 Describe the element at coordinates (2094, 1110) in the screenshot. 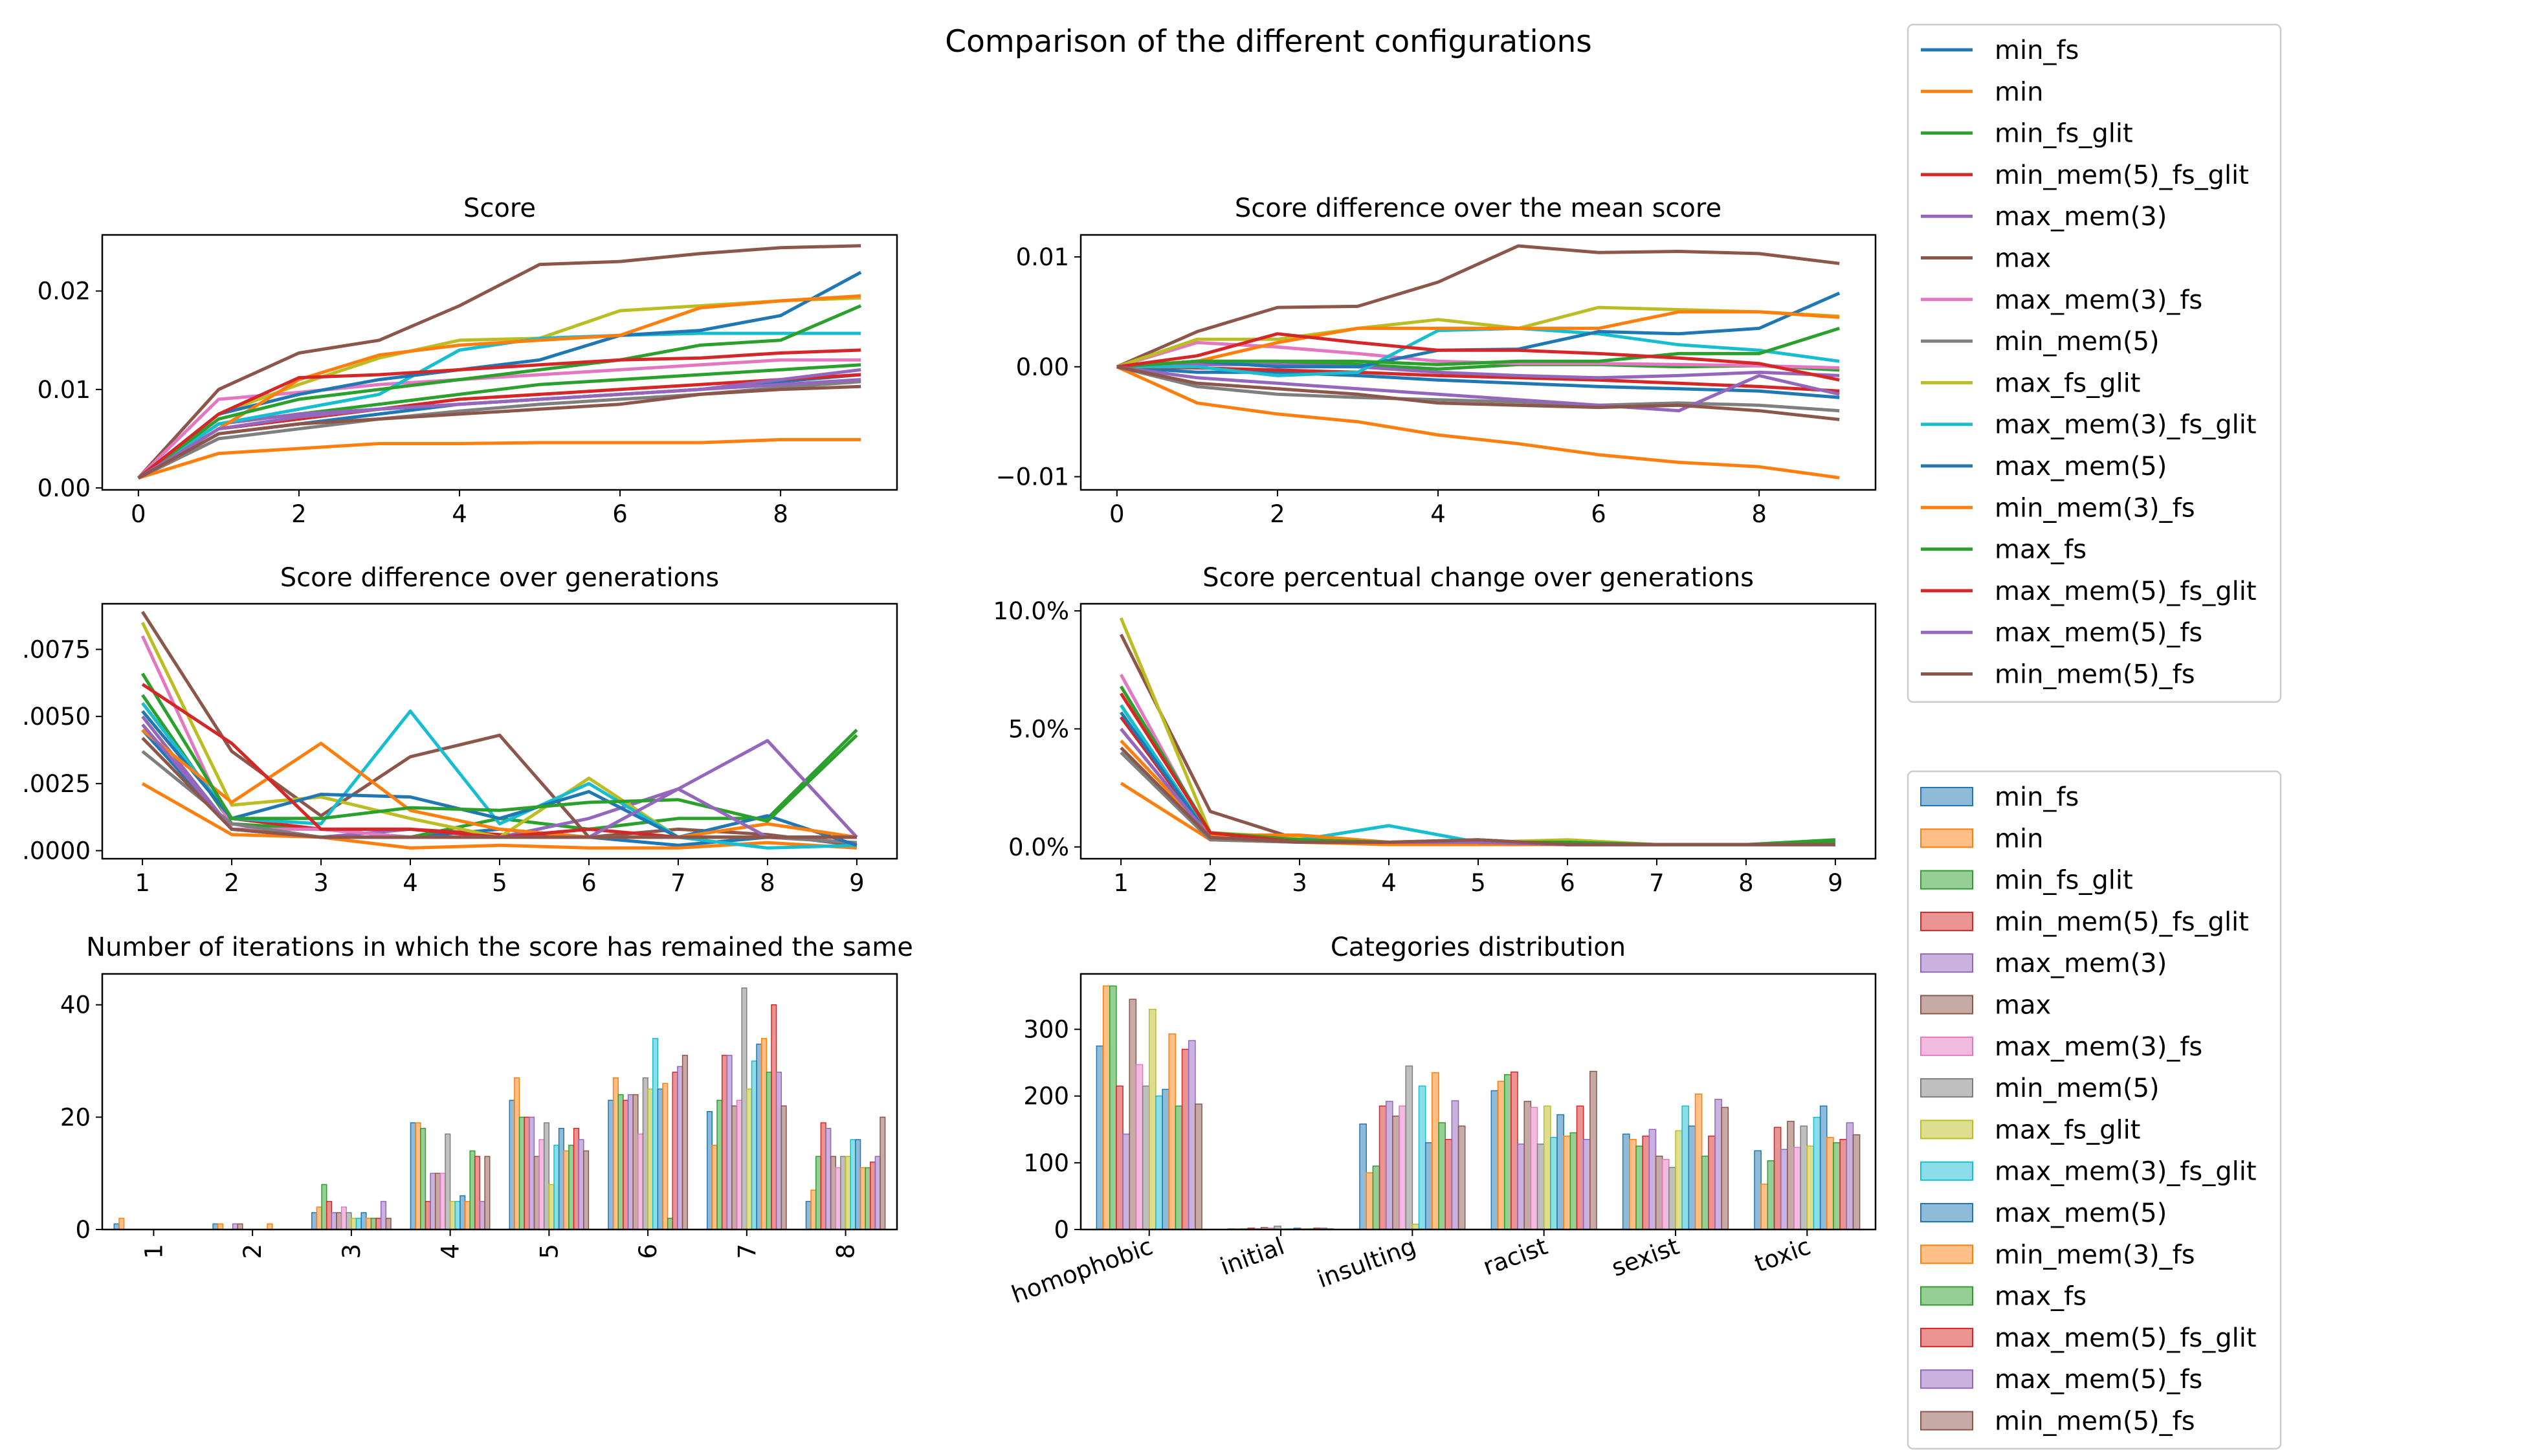

I see `legend-frame` at that location.